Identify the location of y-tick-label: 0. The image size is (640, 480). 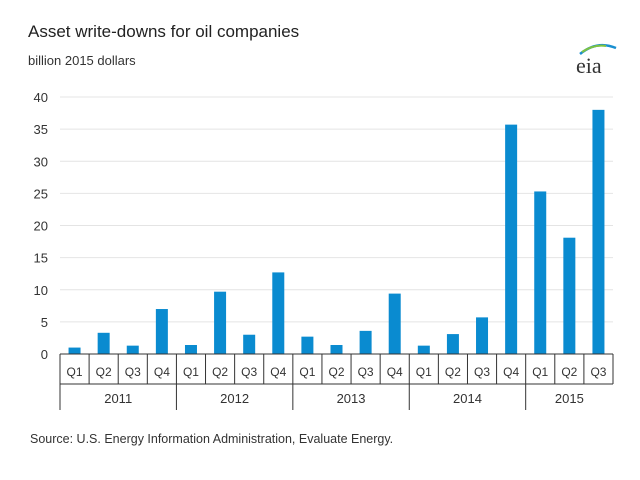
(44, 354).